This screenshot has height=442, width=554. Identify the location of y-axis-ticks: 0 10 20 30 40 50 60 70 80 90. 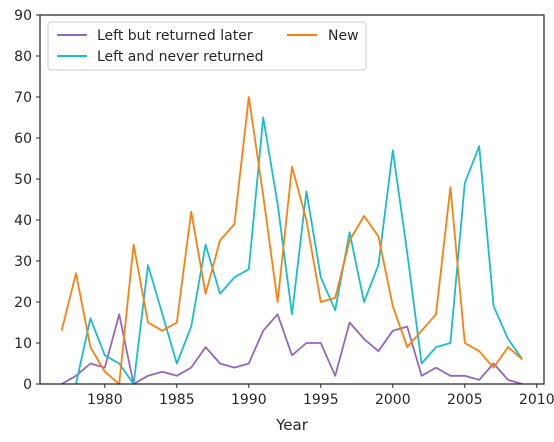
(27, 200).